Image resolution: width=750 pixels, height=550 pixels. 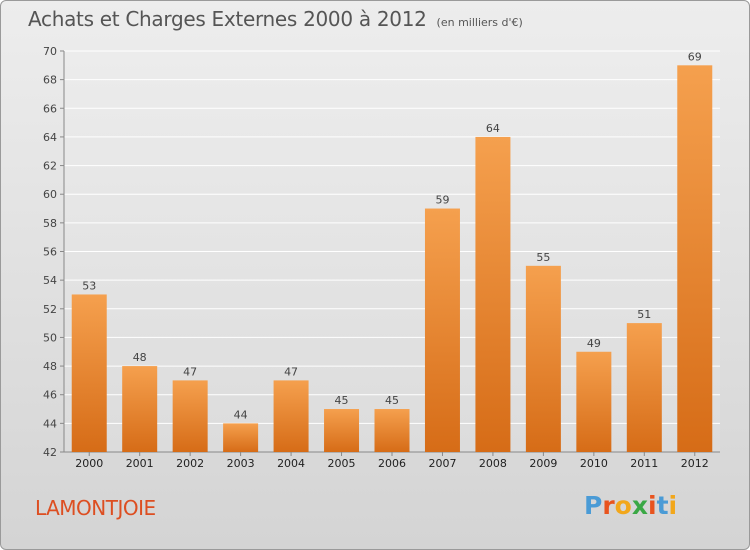 I want to click on data-label: 48, so click(x=140, y=357).